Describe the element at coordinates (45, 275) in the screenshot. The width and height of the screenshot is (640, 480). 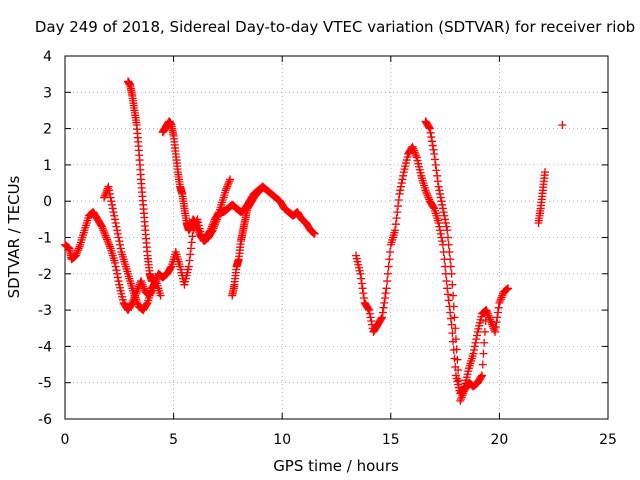
I see `y-tick-label: -2` at that location.